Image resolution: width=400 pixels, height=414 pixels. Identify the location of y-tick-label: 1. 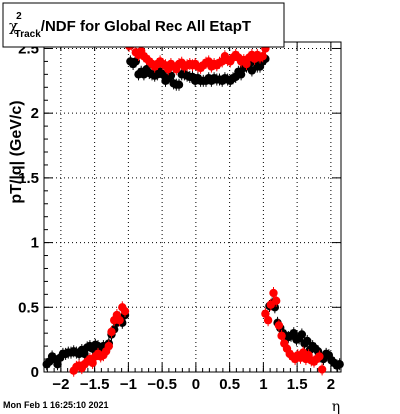
(35, 243).